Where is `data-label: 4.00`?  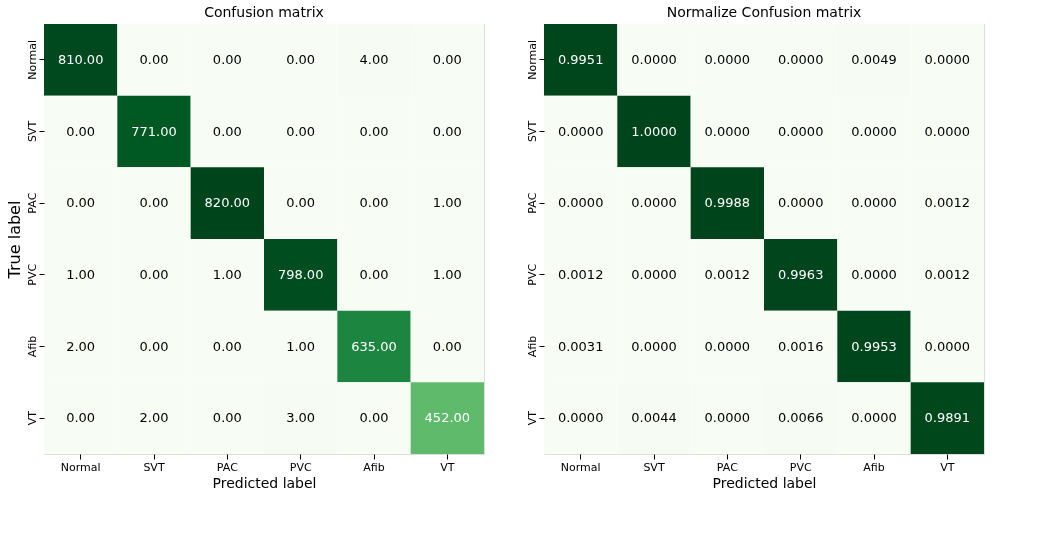 data-label: 4.00 is located at coordinates (374, 59).